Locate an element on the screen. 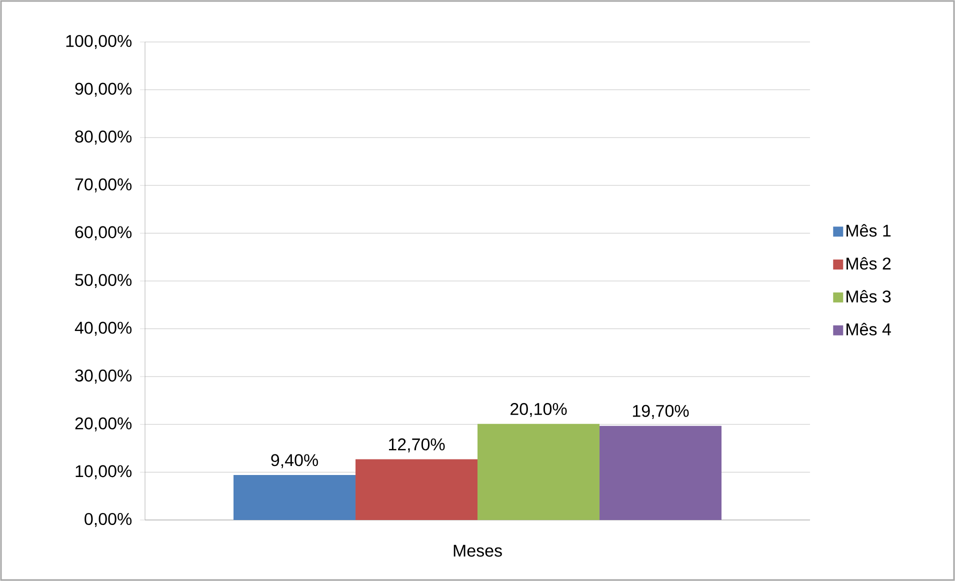  legend-label: Mês 3 is located at coordinates (868, 296).